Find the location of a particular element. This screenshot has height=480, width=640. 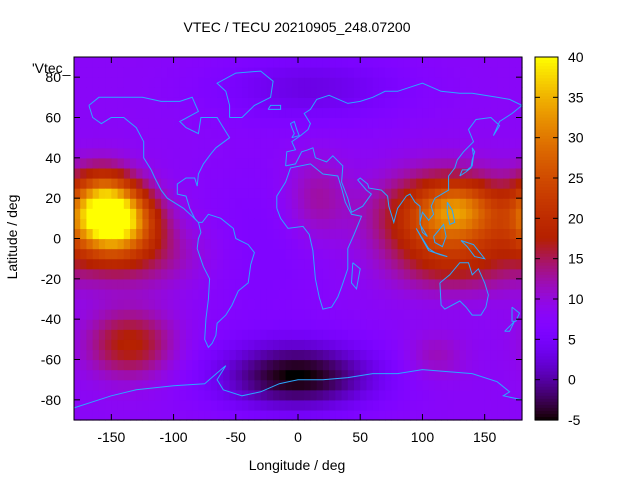

y-tick-label: 40 is located at coordinates (53, 158).